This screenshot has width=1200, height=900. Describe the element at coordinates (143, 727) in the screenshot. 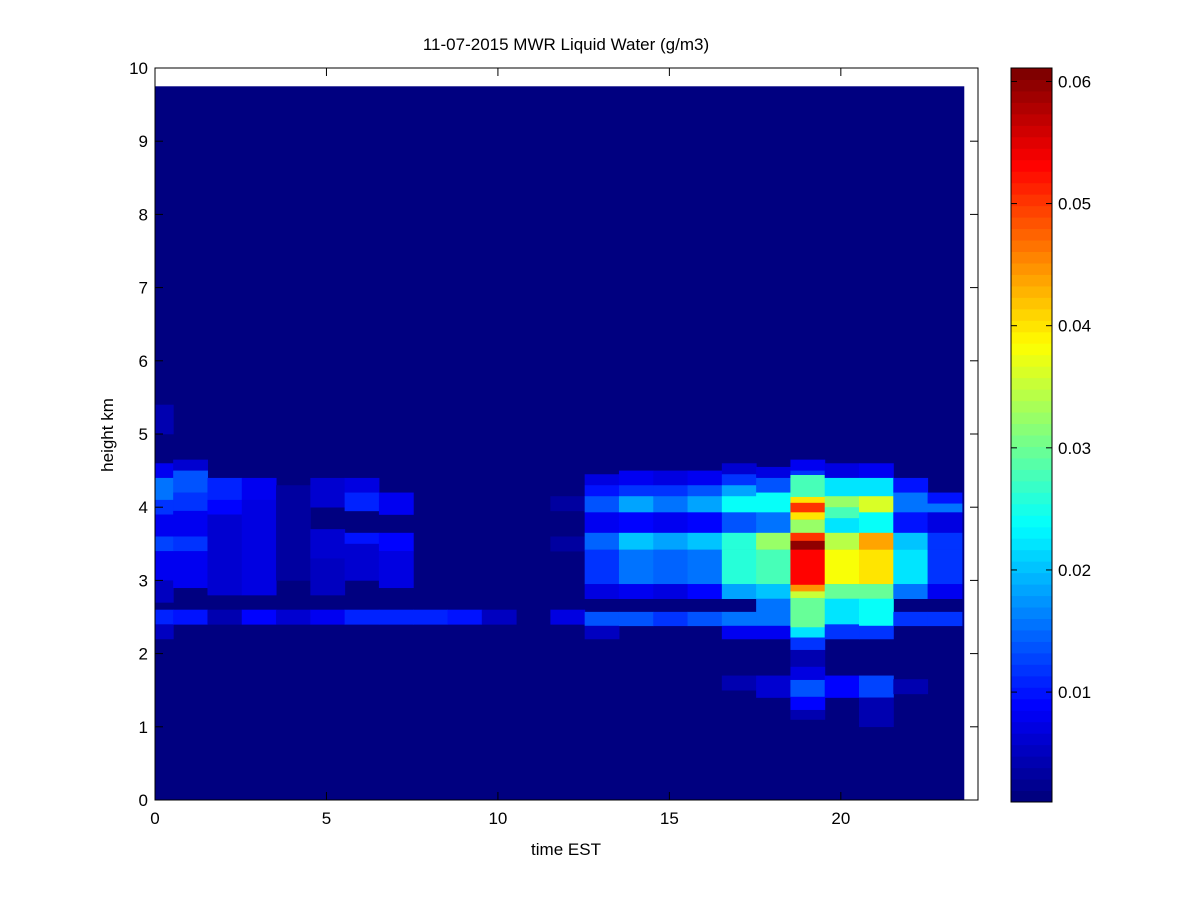

I see `y-tick-label: 1` at that location.